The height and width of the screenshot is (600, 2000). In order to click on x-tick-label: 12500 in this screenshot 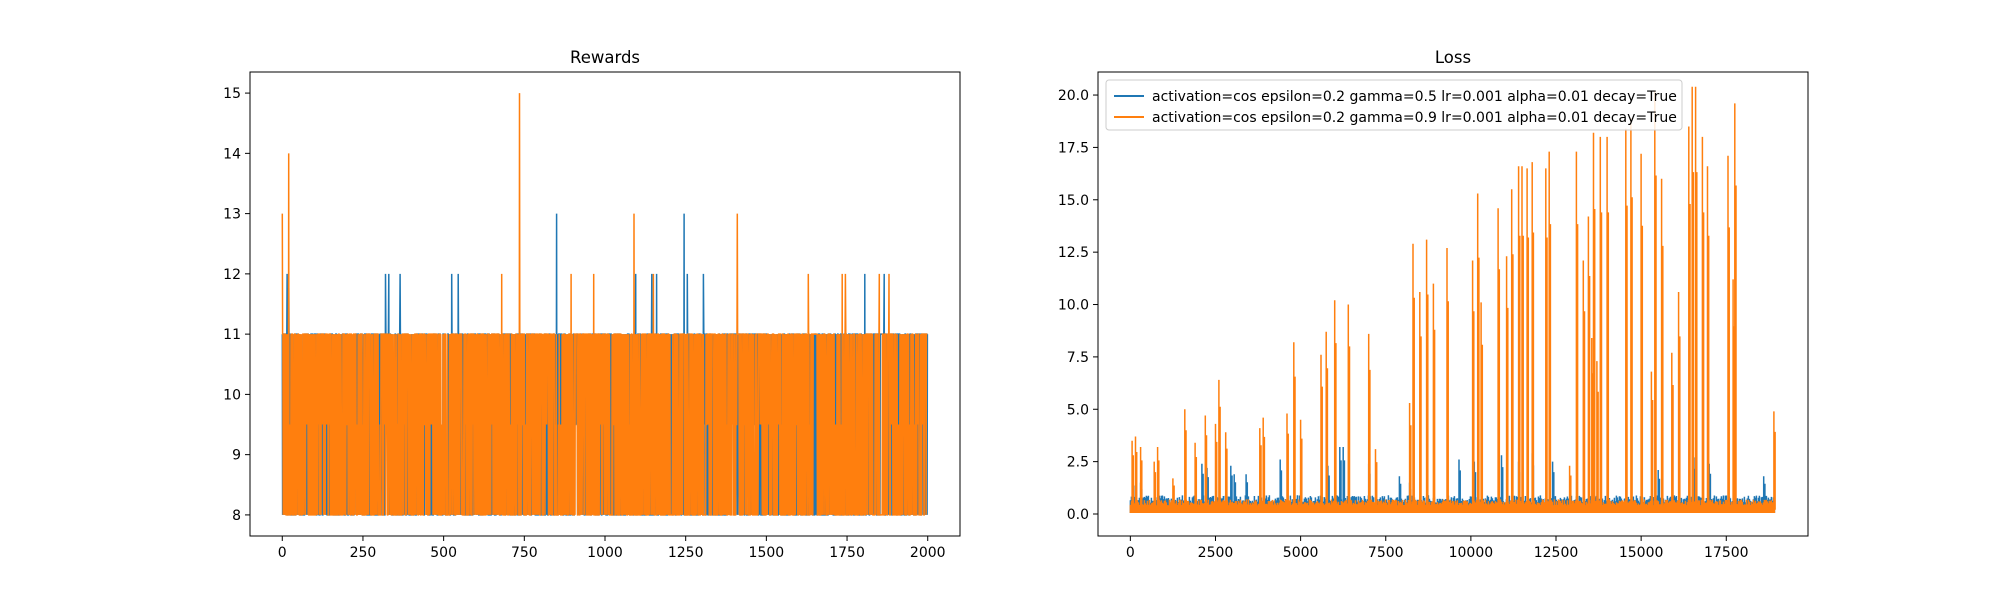, I will do `click(1556, 553)`.